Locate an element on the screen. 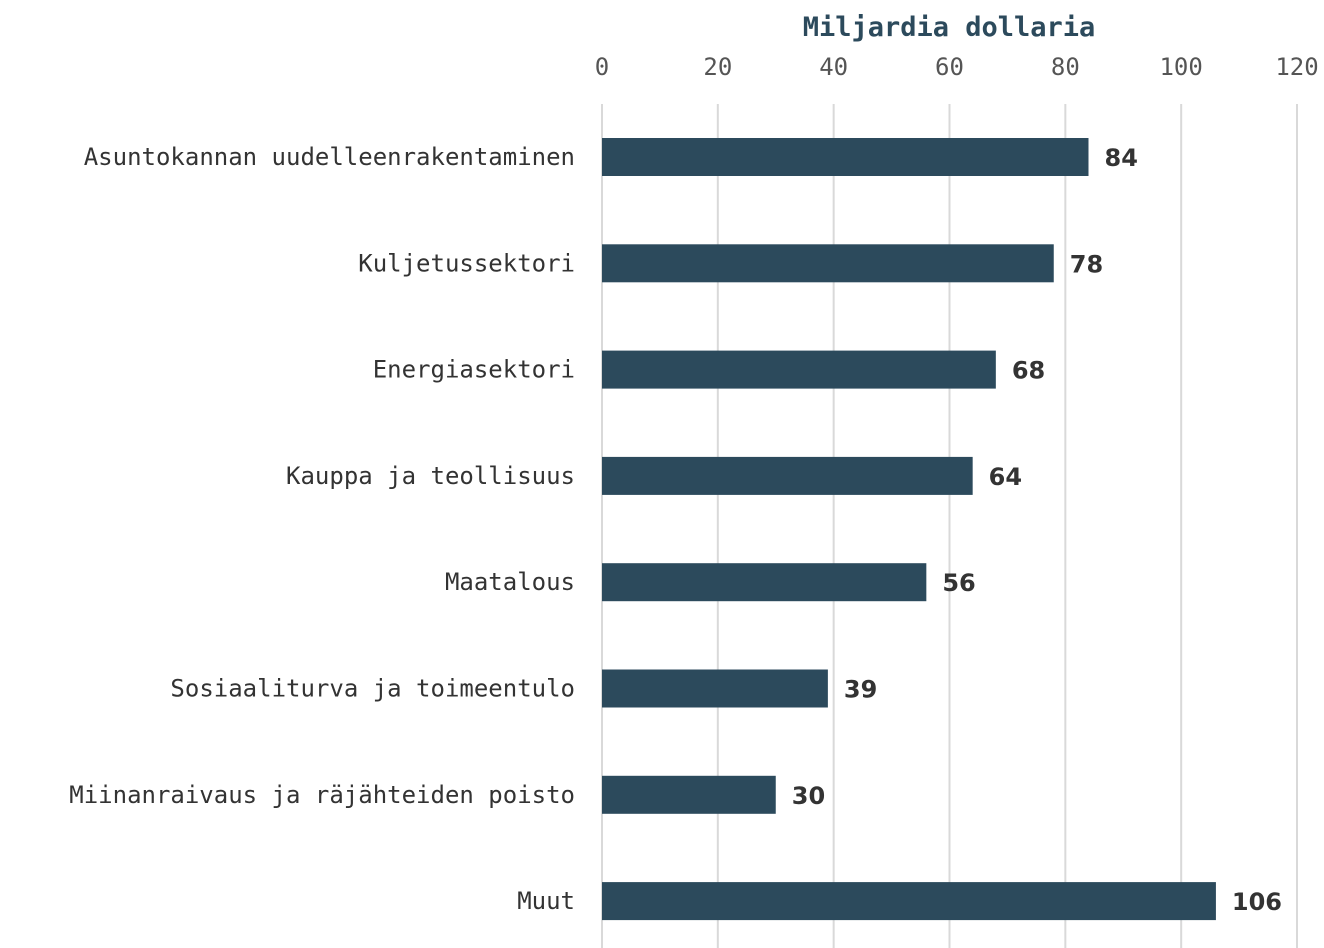  x-tick-label: 0 is located at coordinates (602, 67).